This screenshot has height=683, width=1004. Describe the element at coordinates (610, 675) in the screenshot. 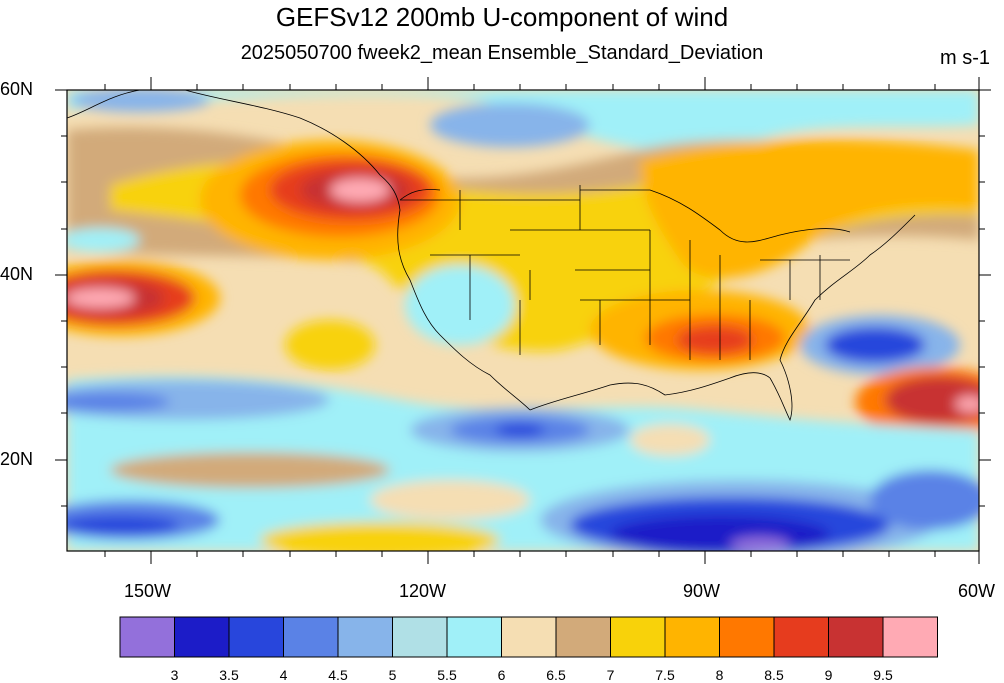

I see `colorbar-tick-label: 7` at that location.